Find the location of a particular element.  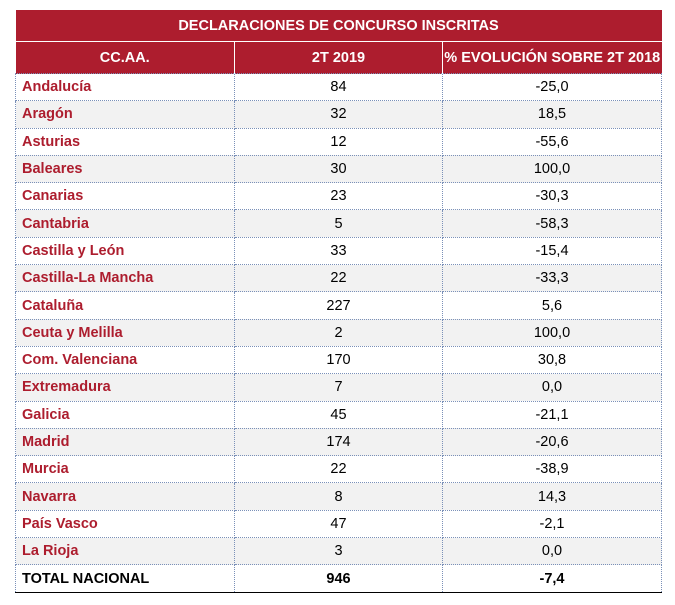

change-cell: -33,3 is located at coordinates (552, 278).